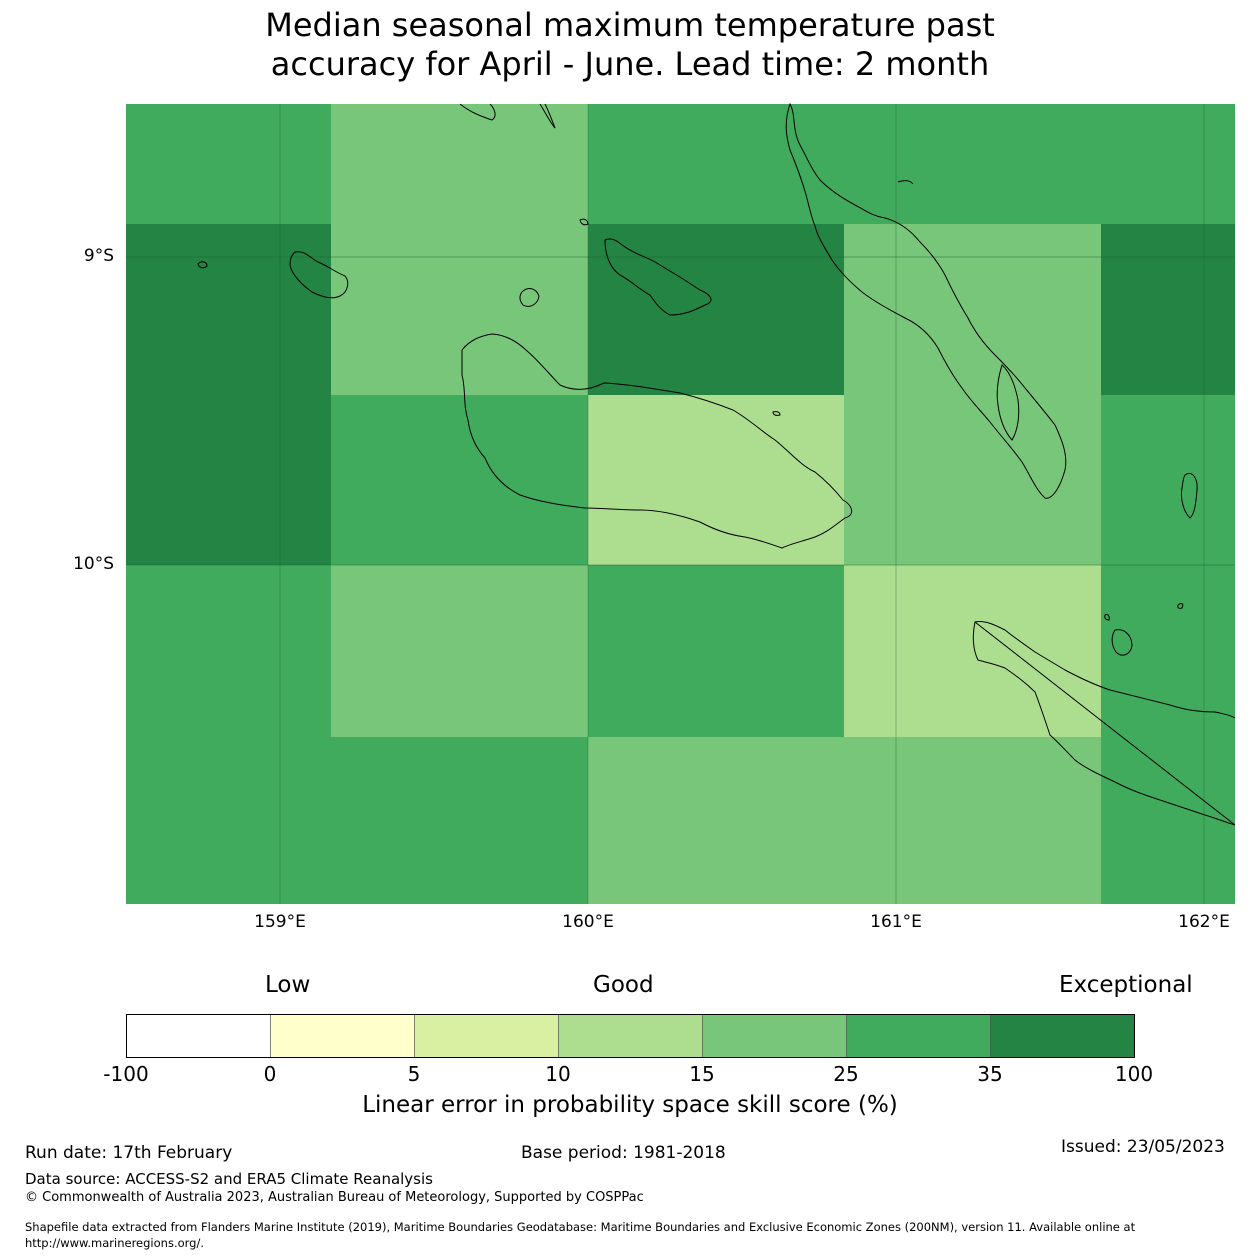  Describe the element at coordinates (414, 1074) in the screenshot. I see `colorbar-tick: 5` at that location.